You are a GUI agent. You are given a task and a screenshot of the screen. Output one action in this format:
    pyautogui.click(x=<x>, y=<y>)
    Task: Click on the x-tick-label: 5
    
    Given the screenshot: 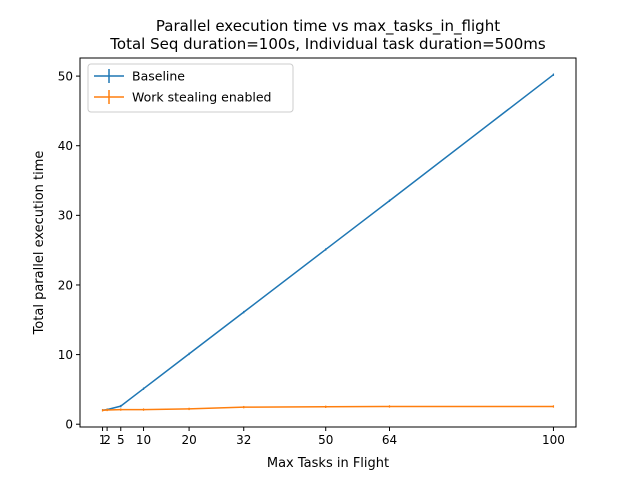 What is the action you would take?
    pyautogui.click(x=121, y=440)
    